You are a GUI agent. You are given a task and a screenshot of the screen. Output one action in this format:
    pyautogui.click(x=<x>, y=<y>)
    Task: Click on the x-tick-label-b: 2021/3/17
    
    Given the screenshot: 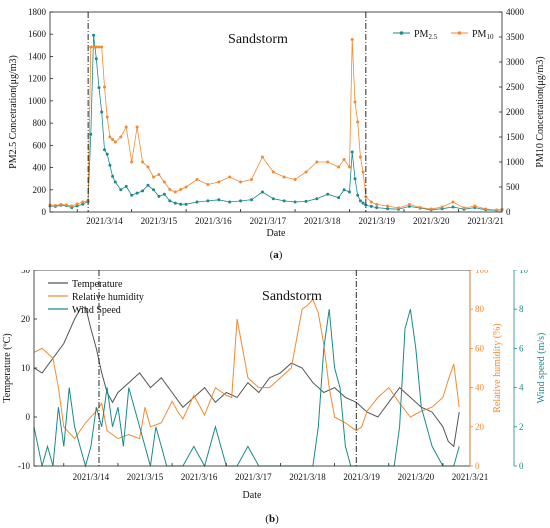 What is the action you would take?
    pyautogui.click(x=253, y=477)
    